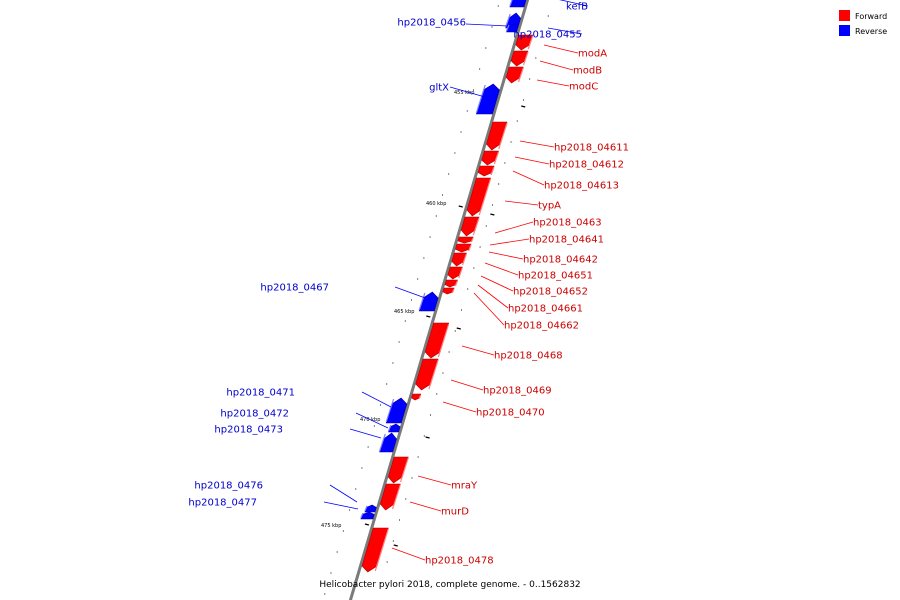 The height and width of the screenshot is (600, 900). I want to click on gene-kefB, so click(518, 4).